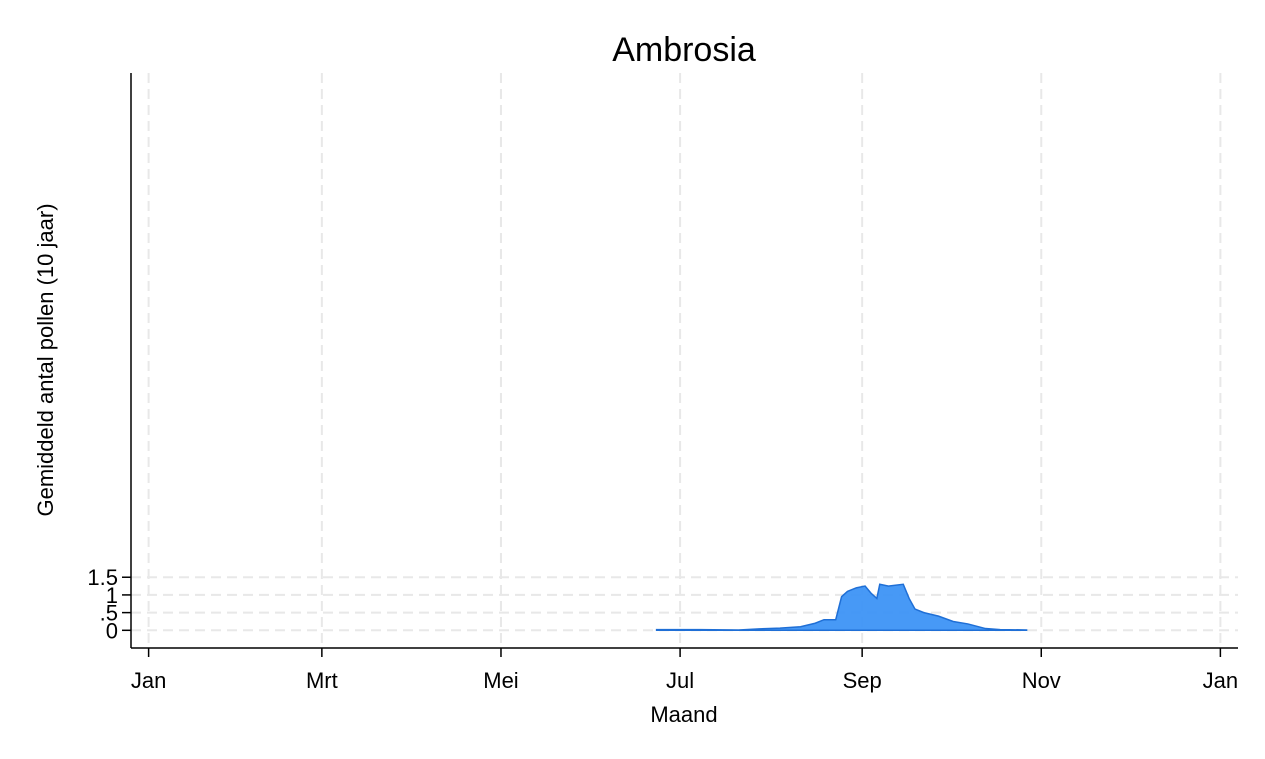  I want to click on y-tick-label: 1.5, so click(102, 577).